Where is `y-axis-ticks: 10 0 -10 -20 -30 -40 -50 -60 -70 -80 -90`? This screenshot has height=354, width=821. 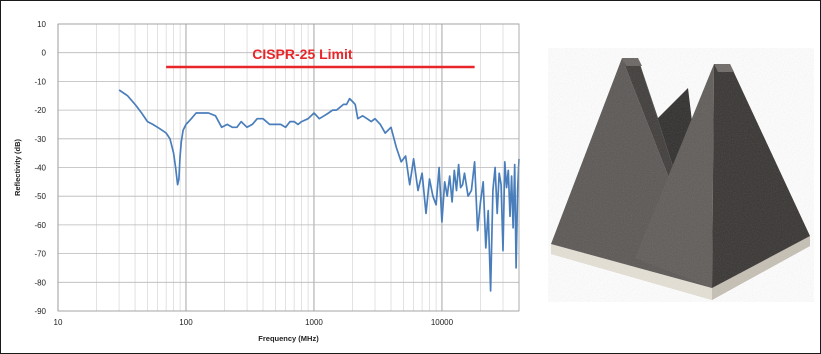
y-axis-ticks: 10 0 -10 -20 -30 -40 -50 -60 -70 -80 -90 is located at coordinates (40, 168).